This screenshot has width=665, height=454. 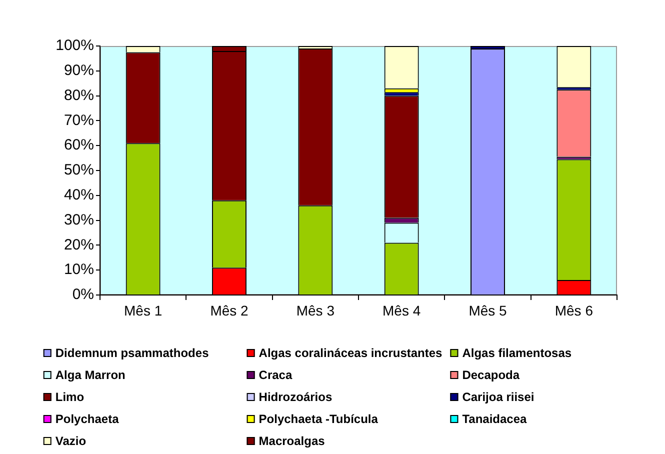 What do you see at coordinates (87, 419) in the screenshot?
I see `legend-label: Polychaeta` at bounding box center [87, 419].